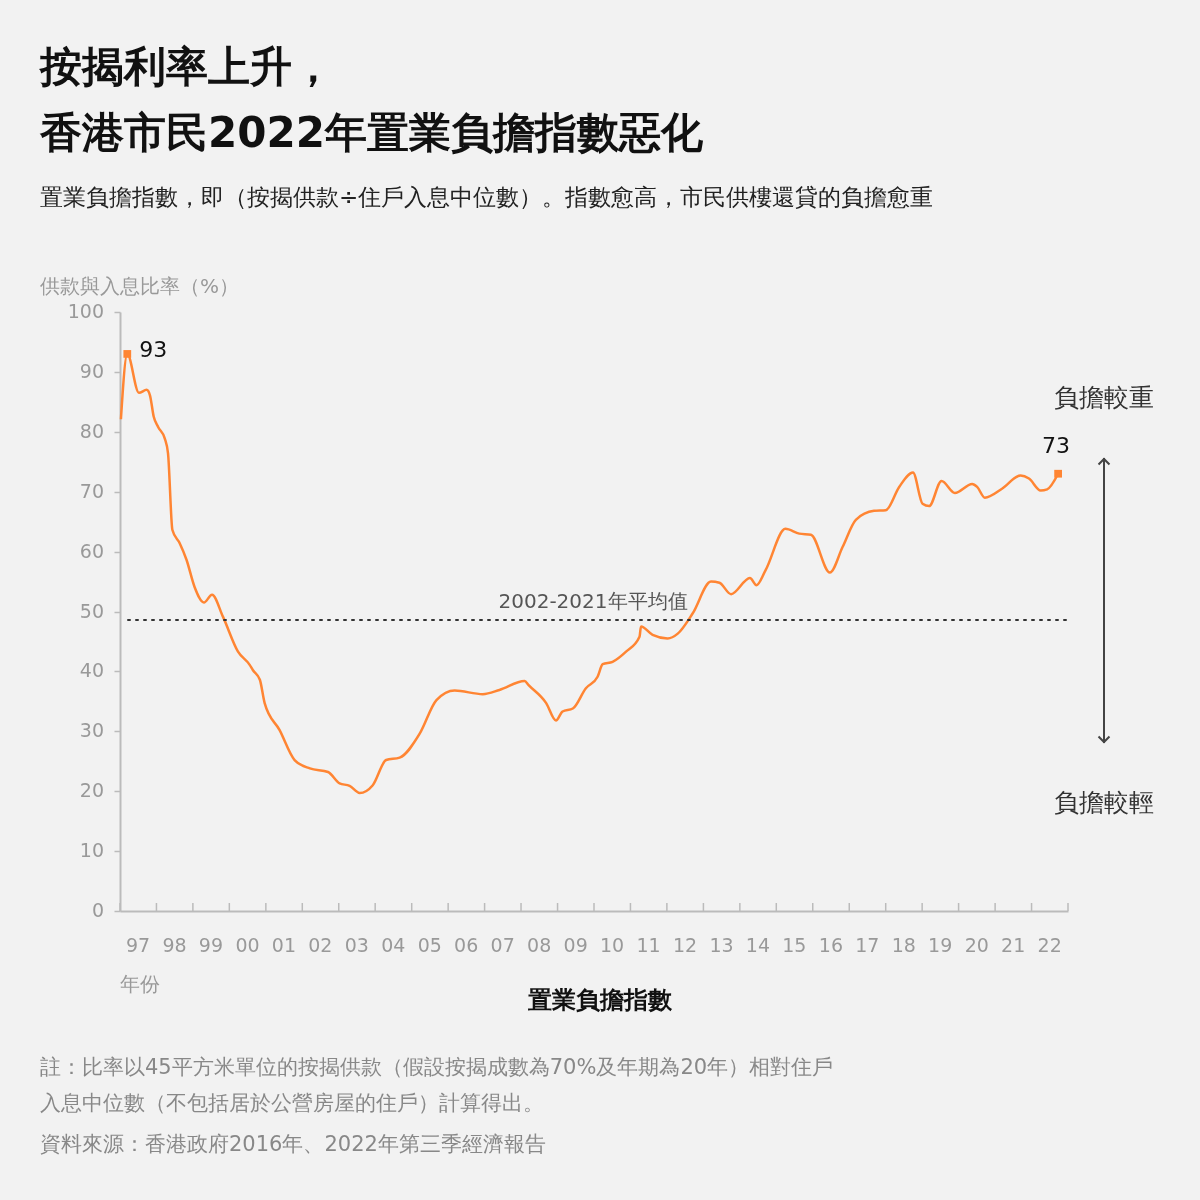  What do you see at coordinates (211, 945) in the screenshot?
I see `x-tick-label: 99` at bounding box center [211, 945].